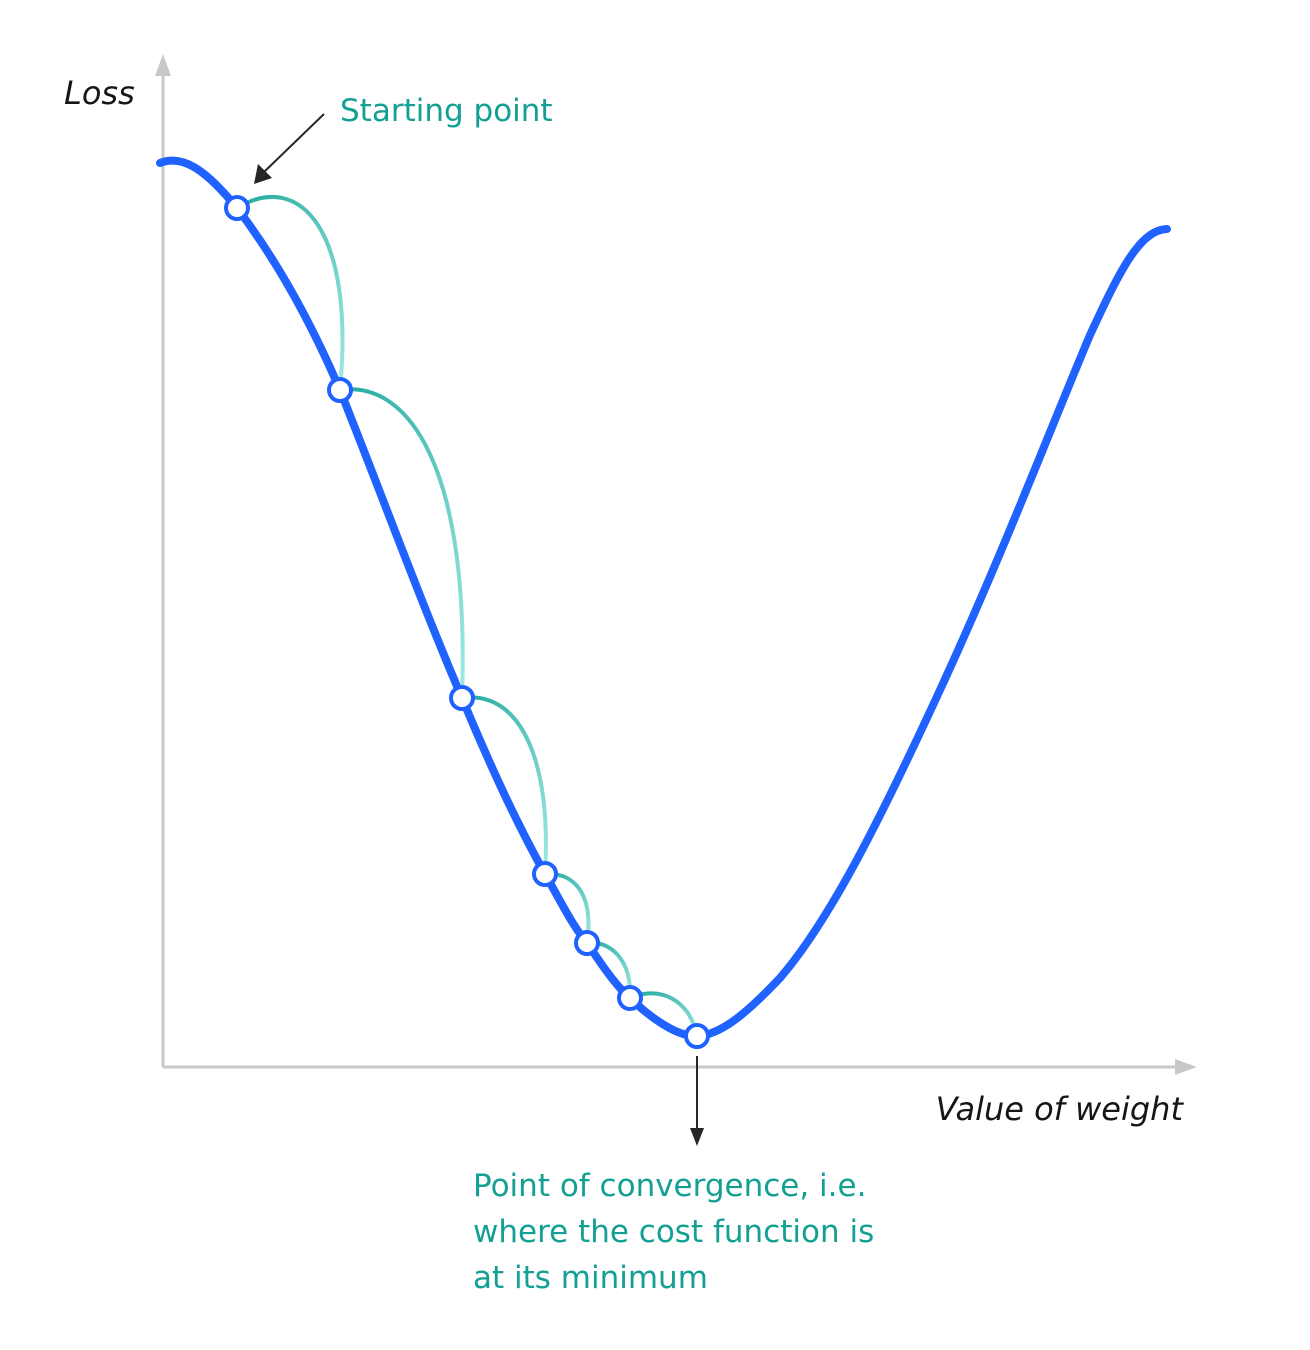 Image resolution: width=1310 pixels, height=1350 pixels. Describe the element at coordinates (99, 93) in the screenshot. I see `y-axis-label: Loss` at that location.